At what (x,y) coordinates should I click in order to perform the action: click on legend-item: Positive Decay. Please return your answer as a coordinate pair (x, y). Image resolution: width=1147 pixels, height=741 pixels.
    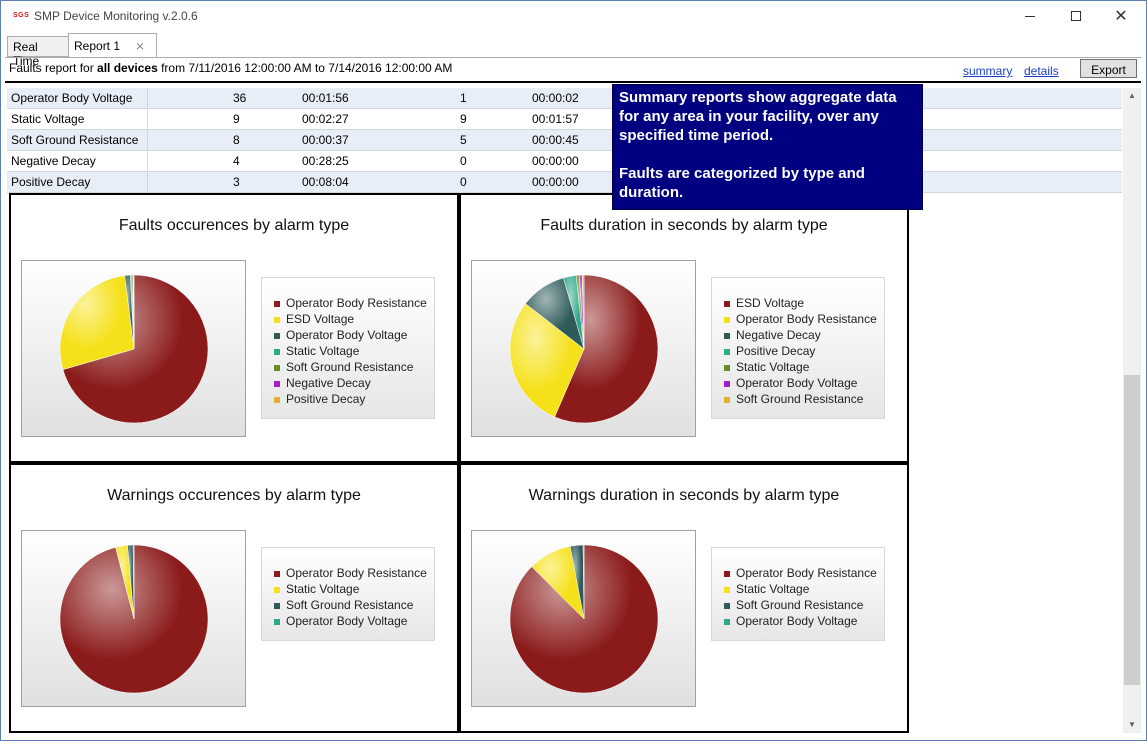
    Looking at the image, I should click on (354, 400).